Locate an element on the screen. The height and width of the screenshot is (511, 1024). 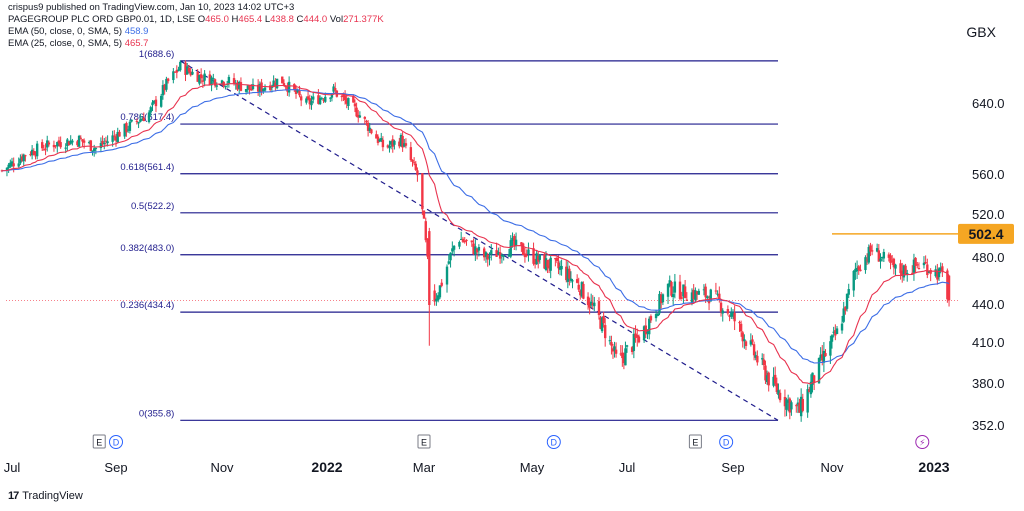
low-value: 438.8 is located at coordinates (282, 19).